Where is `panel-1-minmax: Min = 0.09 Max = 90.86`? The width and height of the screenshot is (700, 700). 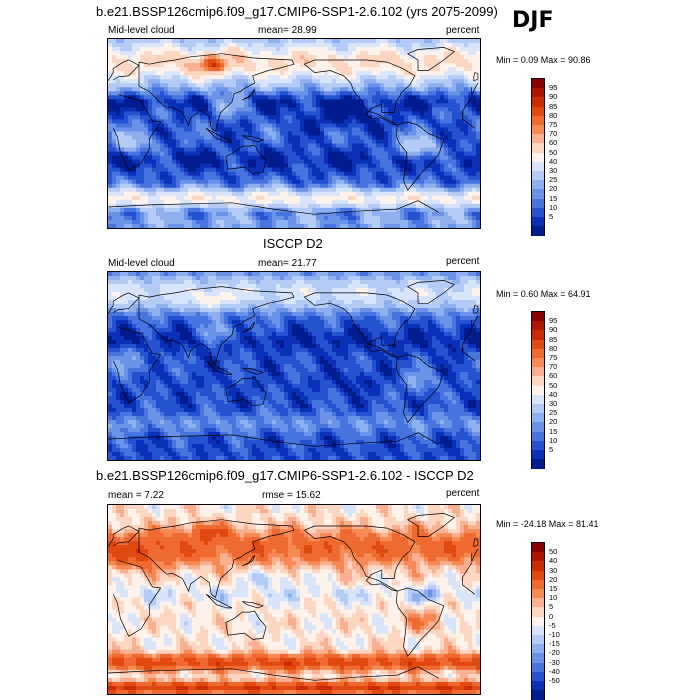
panel-1-minmax: Min = 0.09 Max = 90.86 is located at coordinates (543, 60).